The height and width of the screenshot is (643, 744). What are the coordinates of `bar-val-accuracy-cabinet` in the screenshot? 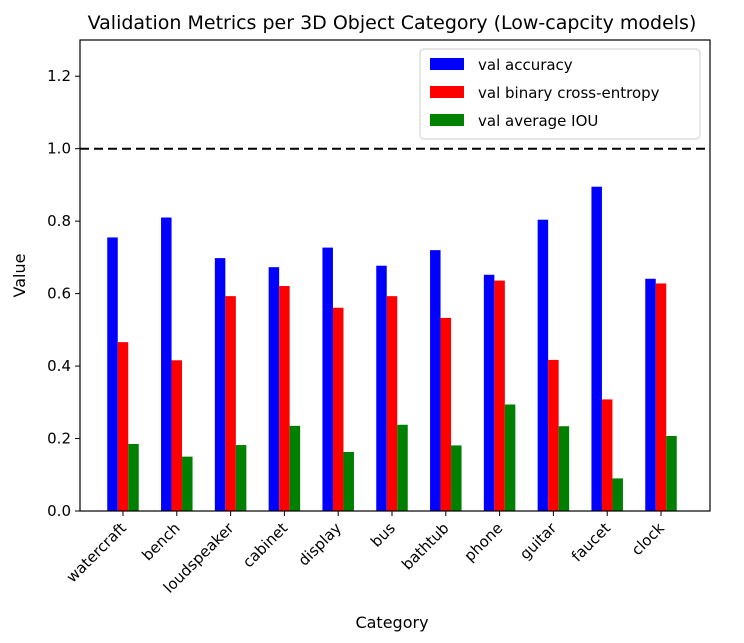 It's located at (274, 389).